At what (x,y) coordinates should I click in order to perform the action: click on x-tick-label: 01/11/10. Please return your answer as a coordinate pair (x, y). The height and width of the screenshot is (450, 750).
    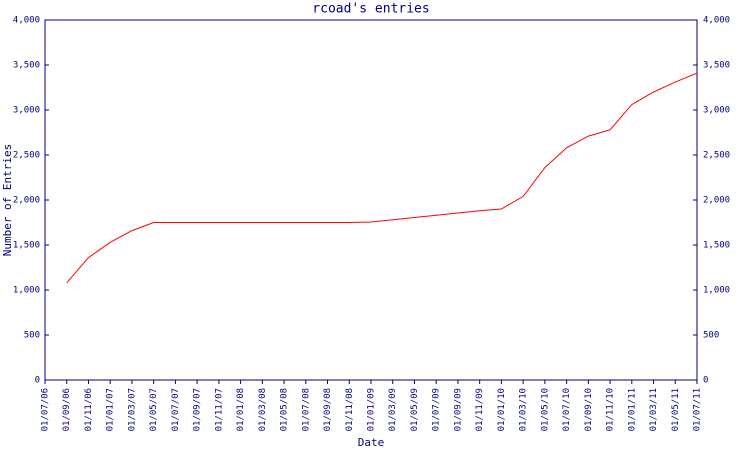
    Looking at the image, I should click on (611, 409).